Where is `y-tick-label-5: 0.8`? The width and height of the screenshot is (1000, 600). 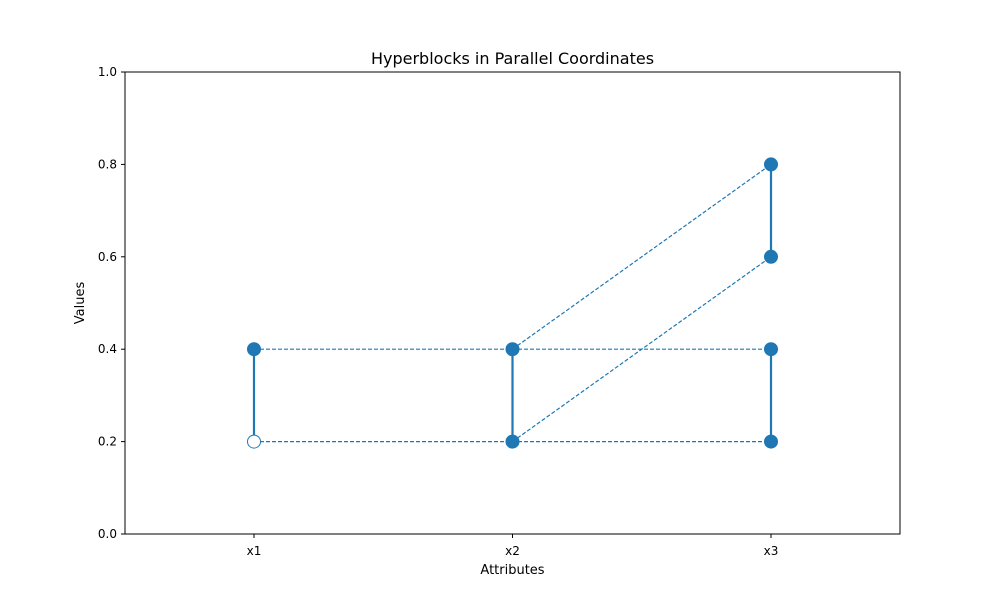
y-tick-label-5: 0.8 is located at coordinates (107, 164).